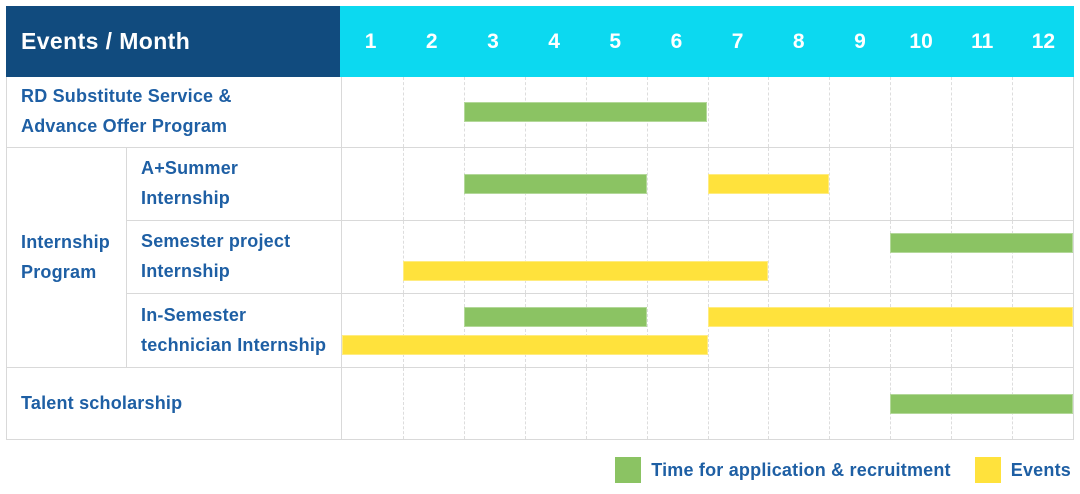 This screenshot has height=494, width=1080. Describe the element at coordinates (554, 41) in the screenshot. I see `month-label-4: 4` at that location.